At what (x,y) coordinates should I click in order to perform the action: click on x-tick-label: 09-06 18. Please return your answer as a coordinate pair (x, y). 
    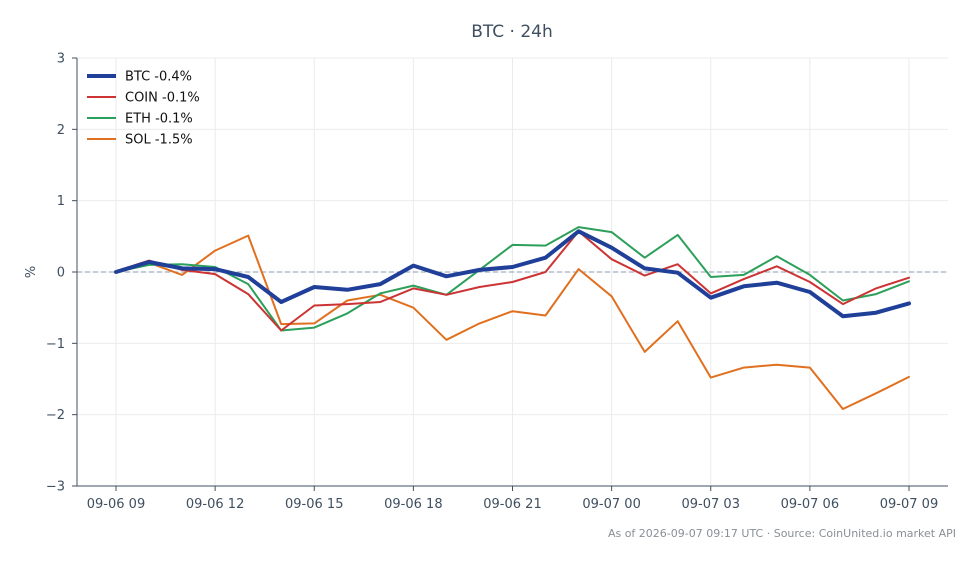
    Looking at the image, I should click on (413, 504).